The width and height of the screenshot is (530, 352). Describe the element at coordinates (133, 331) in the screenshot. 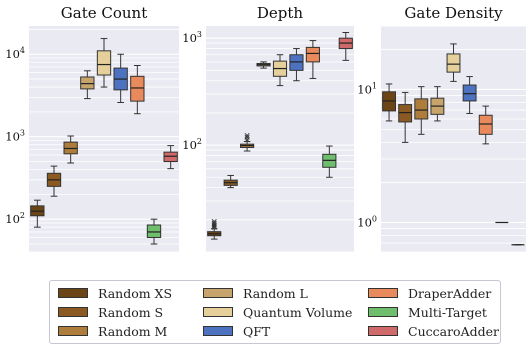

I see `legend-label: Random M` at that location.